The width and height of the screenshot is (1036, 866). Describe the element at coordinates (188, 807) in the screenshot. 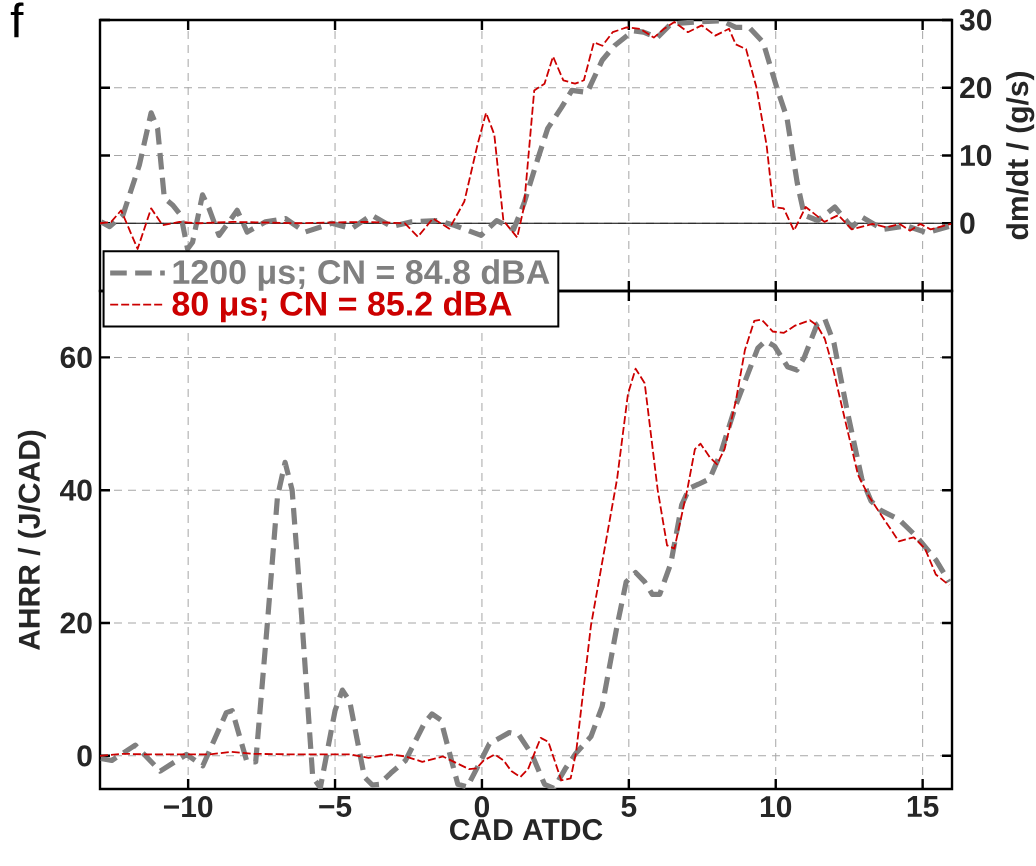

I see `x-tick-label: −10` at that location.